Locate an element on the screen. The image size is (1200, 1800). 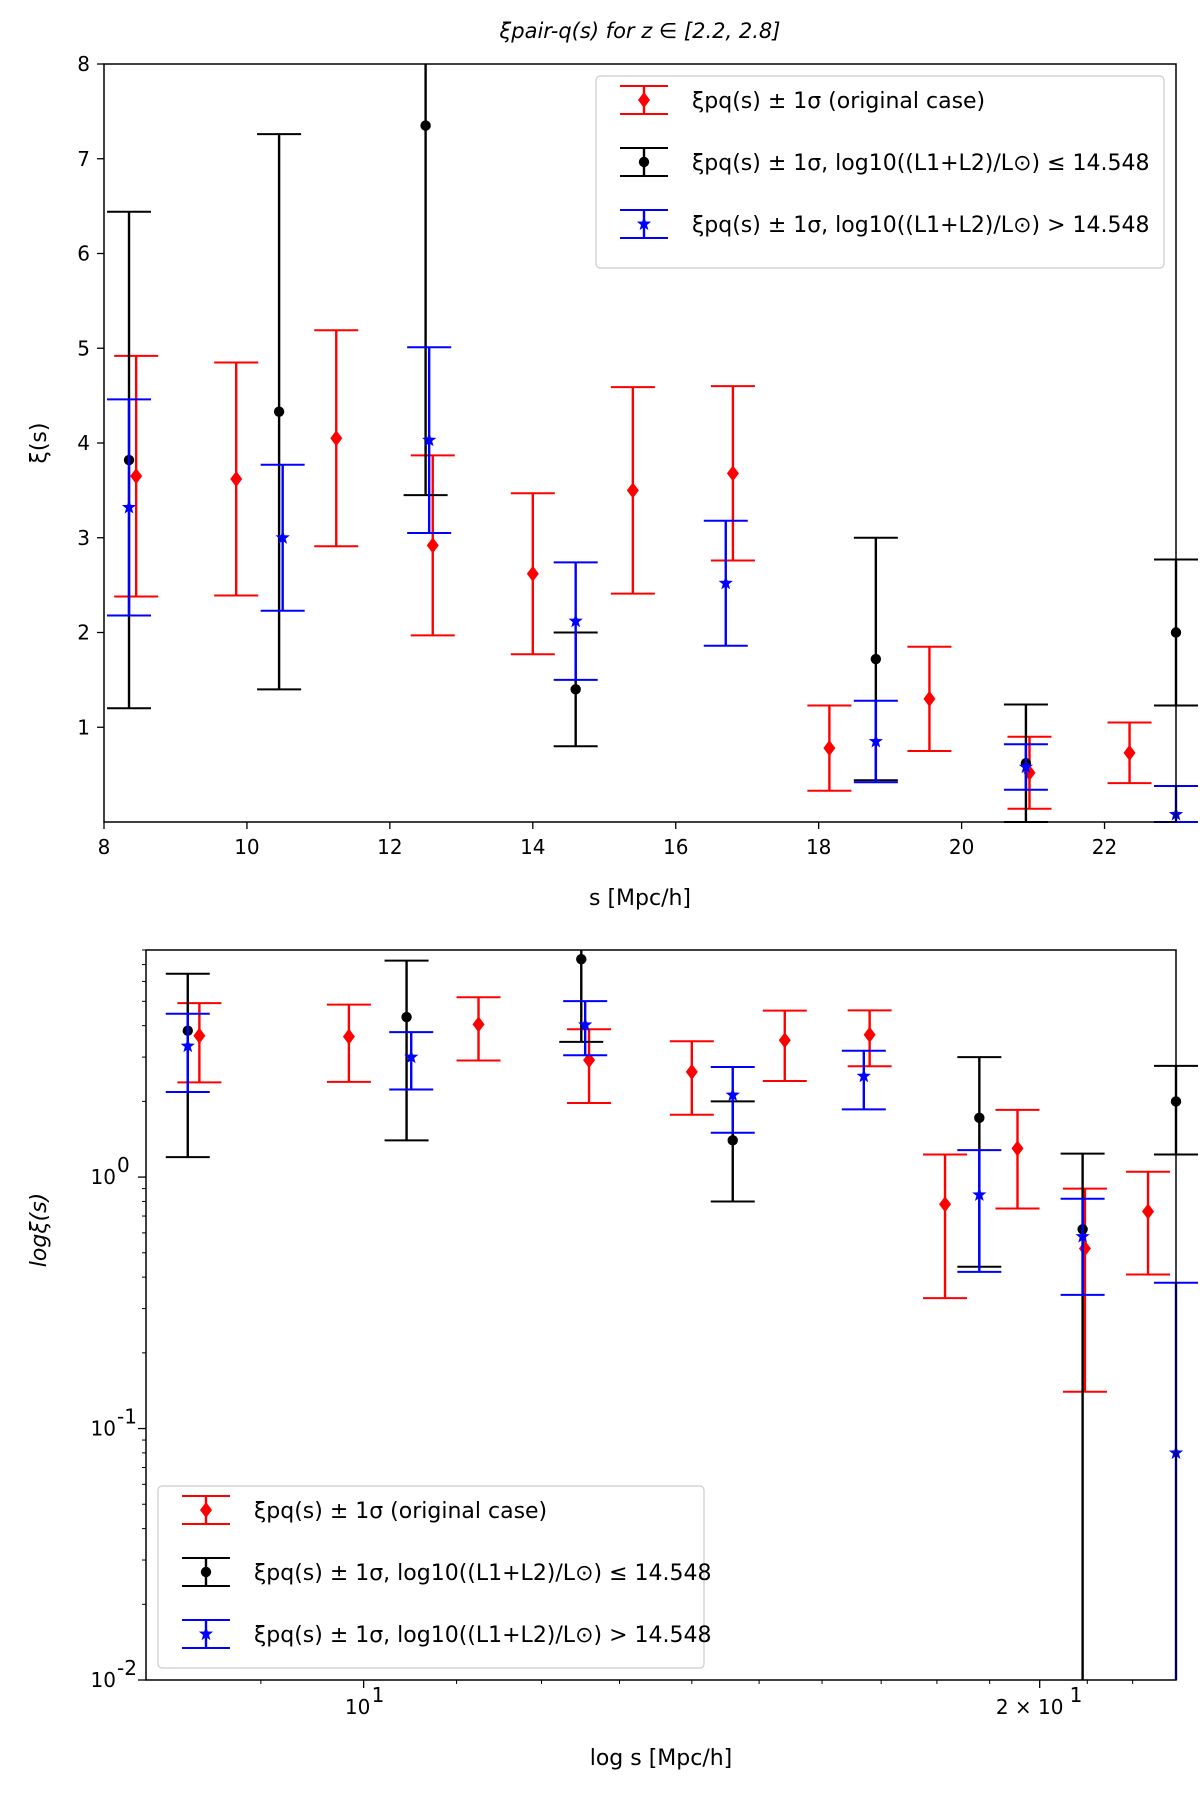
series0-point2-marker is located at coordinates (336, 438).